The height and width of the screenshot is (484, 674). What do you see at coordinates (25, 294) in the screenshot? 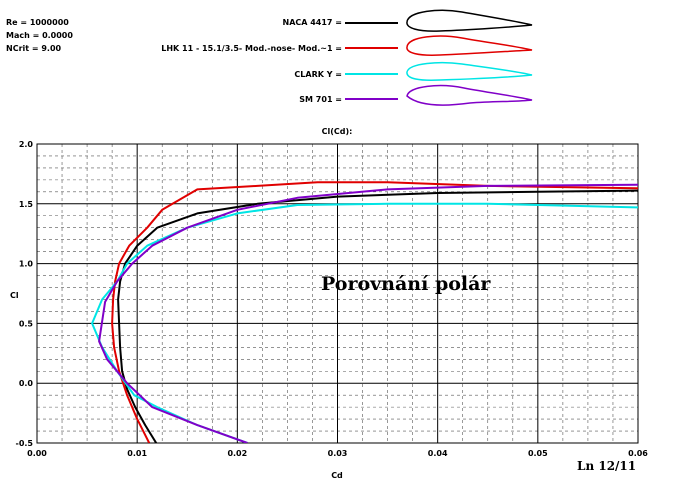
I see `y-tick-labels: -0.5 0.0 0.5 1.0 1.5 2.0` at bounding box center [25, 294].